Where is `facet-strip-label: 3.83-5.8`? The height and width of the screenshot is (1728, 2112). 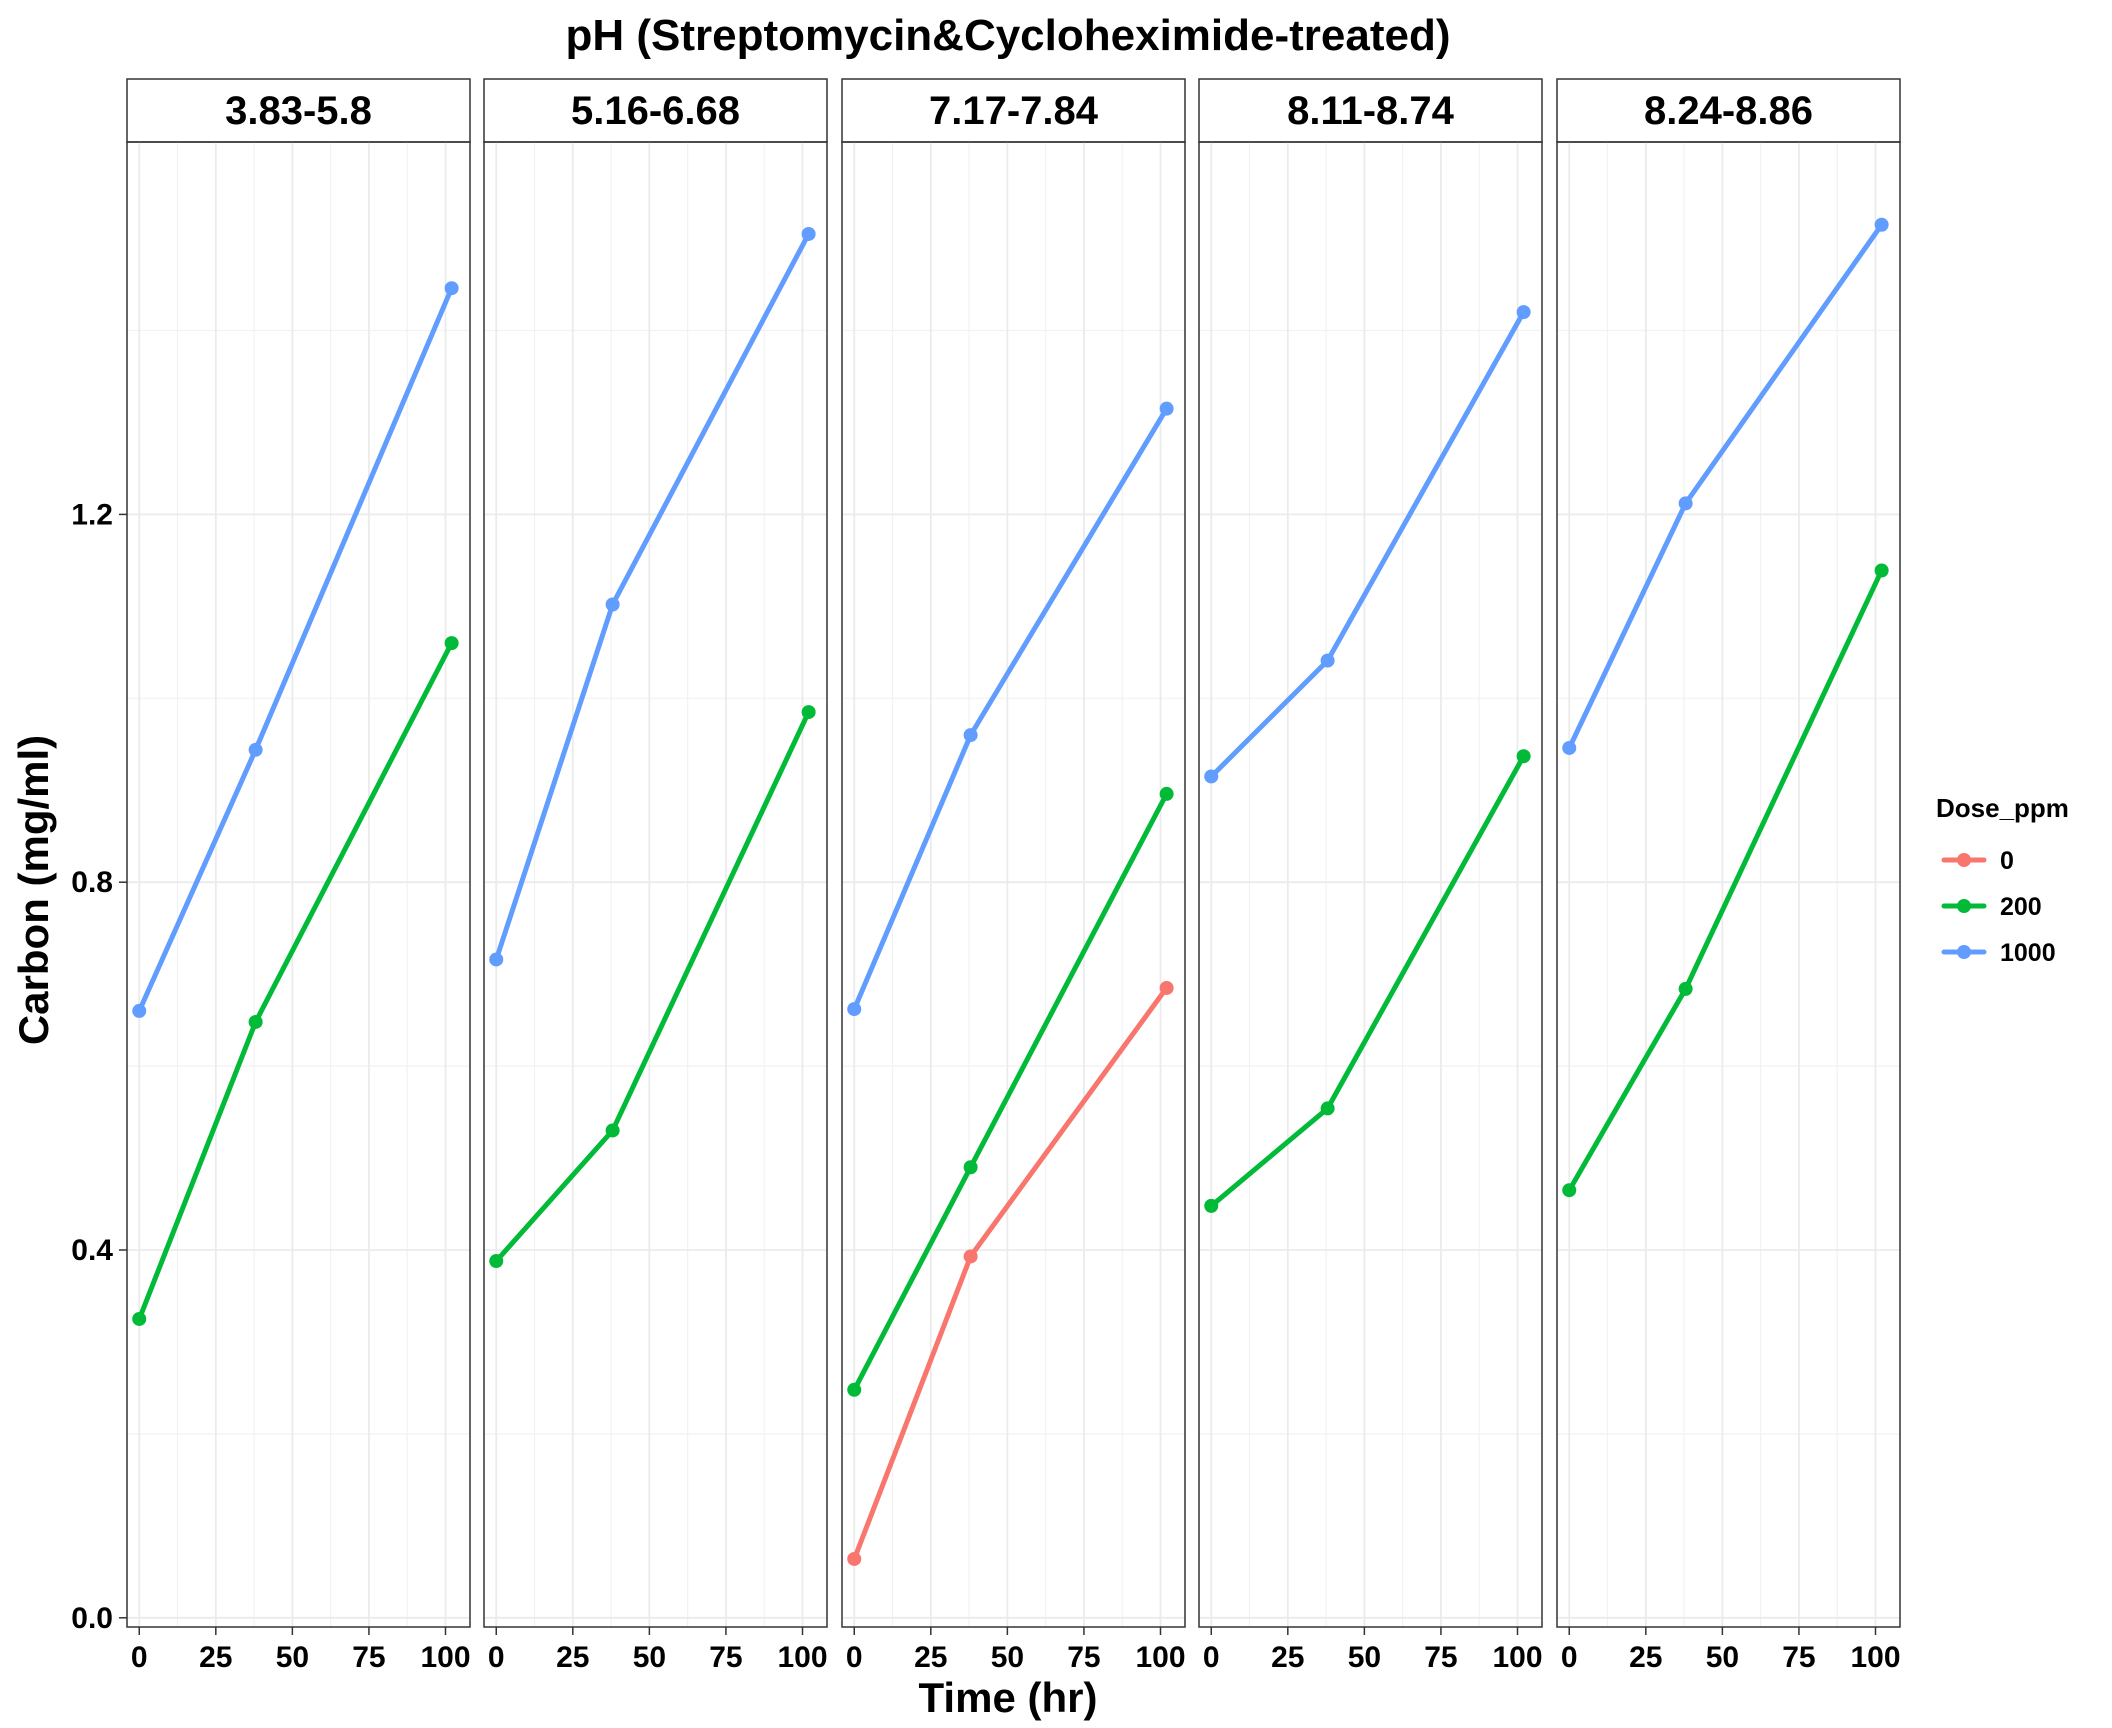
facet-strip-label: 3.83-5.8 is located at coordinates (298, 111).